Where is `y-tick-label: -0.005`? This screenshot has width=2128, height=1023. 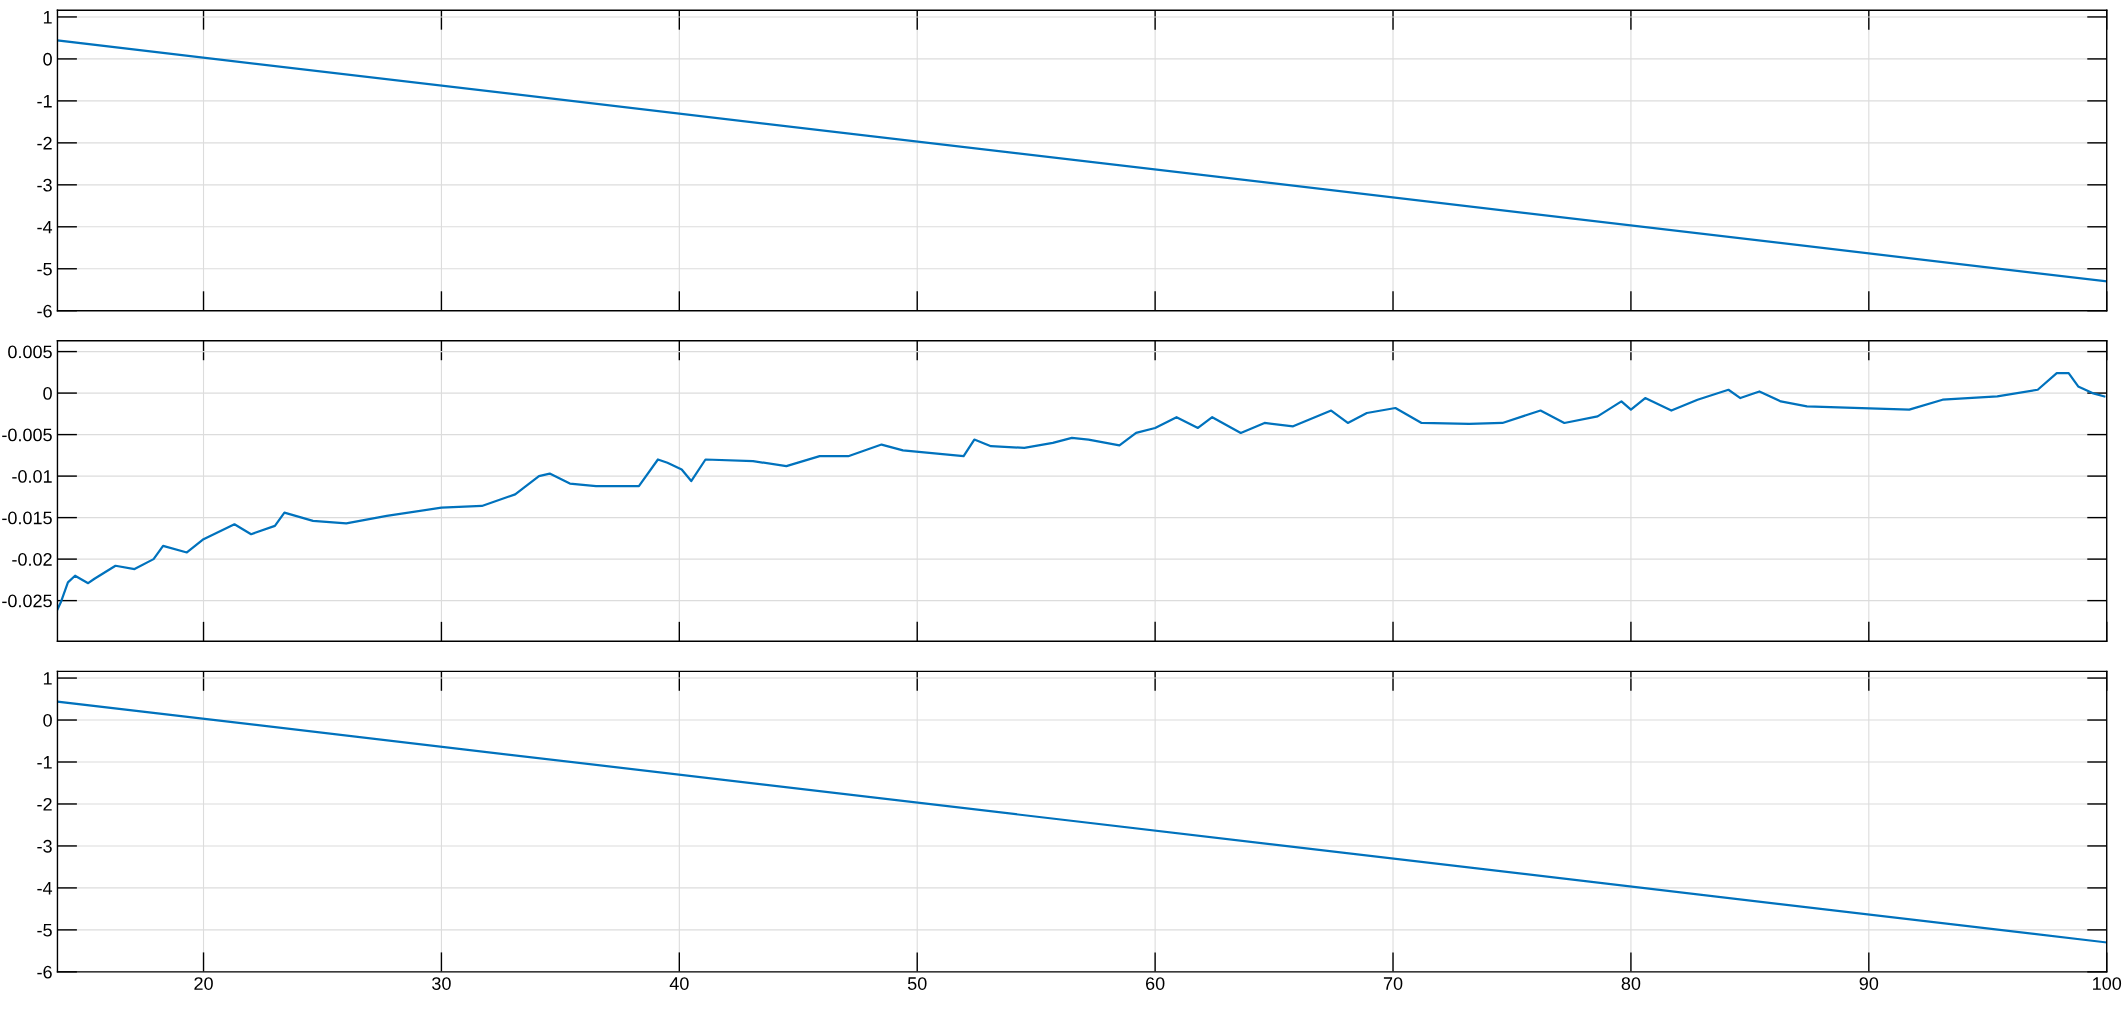 y-tick-label: -0.005 is located at coordinates (27, 435).